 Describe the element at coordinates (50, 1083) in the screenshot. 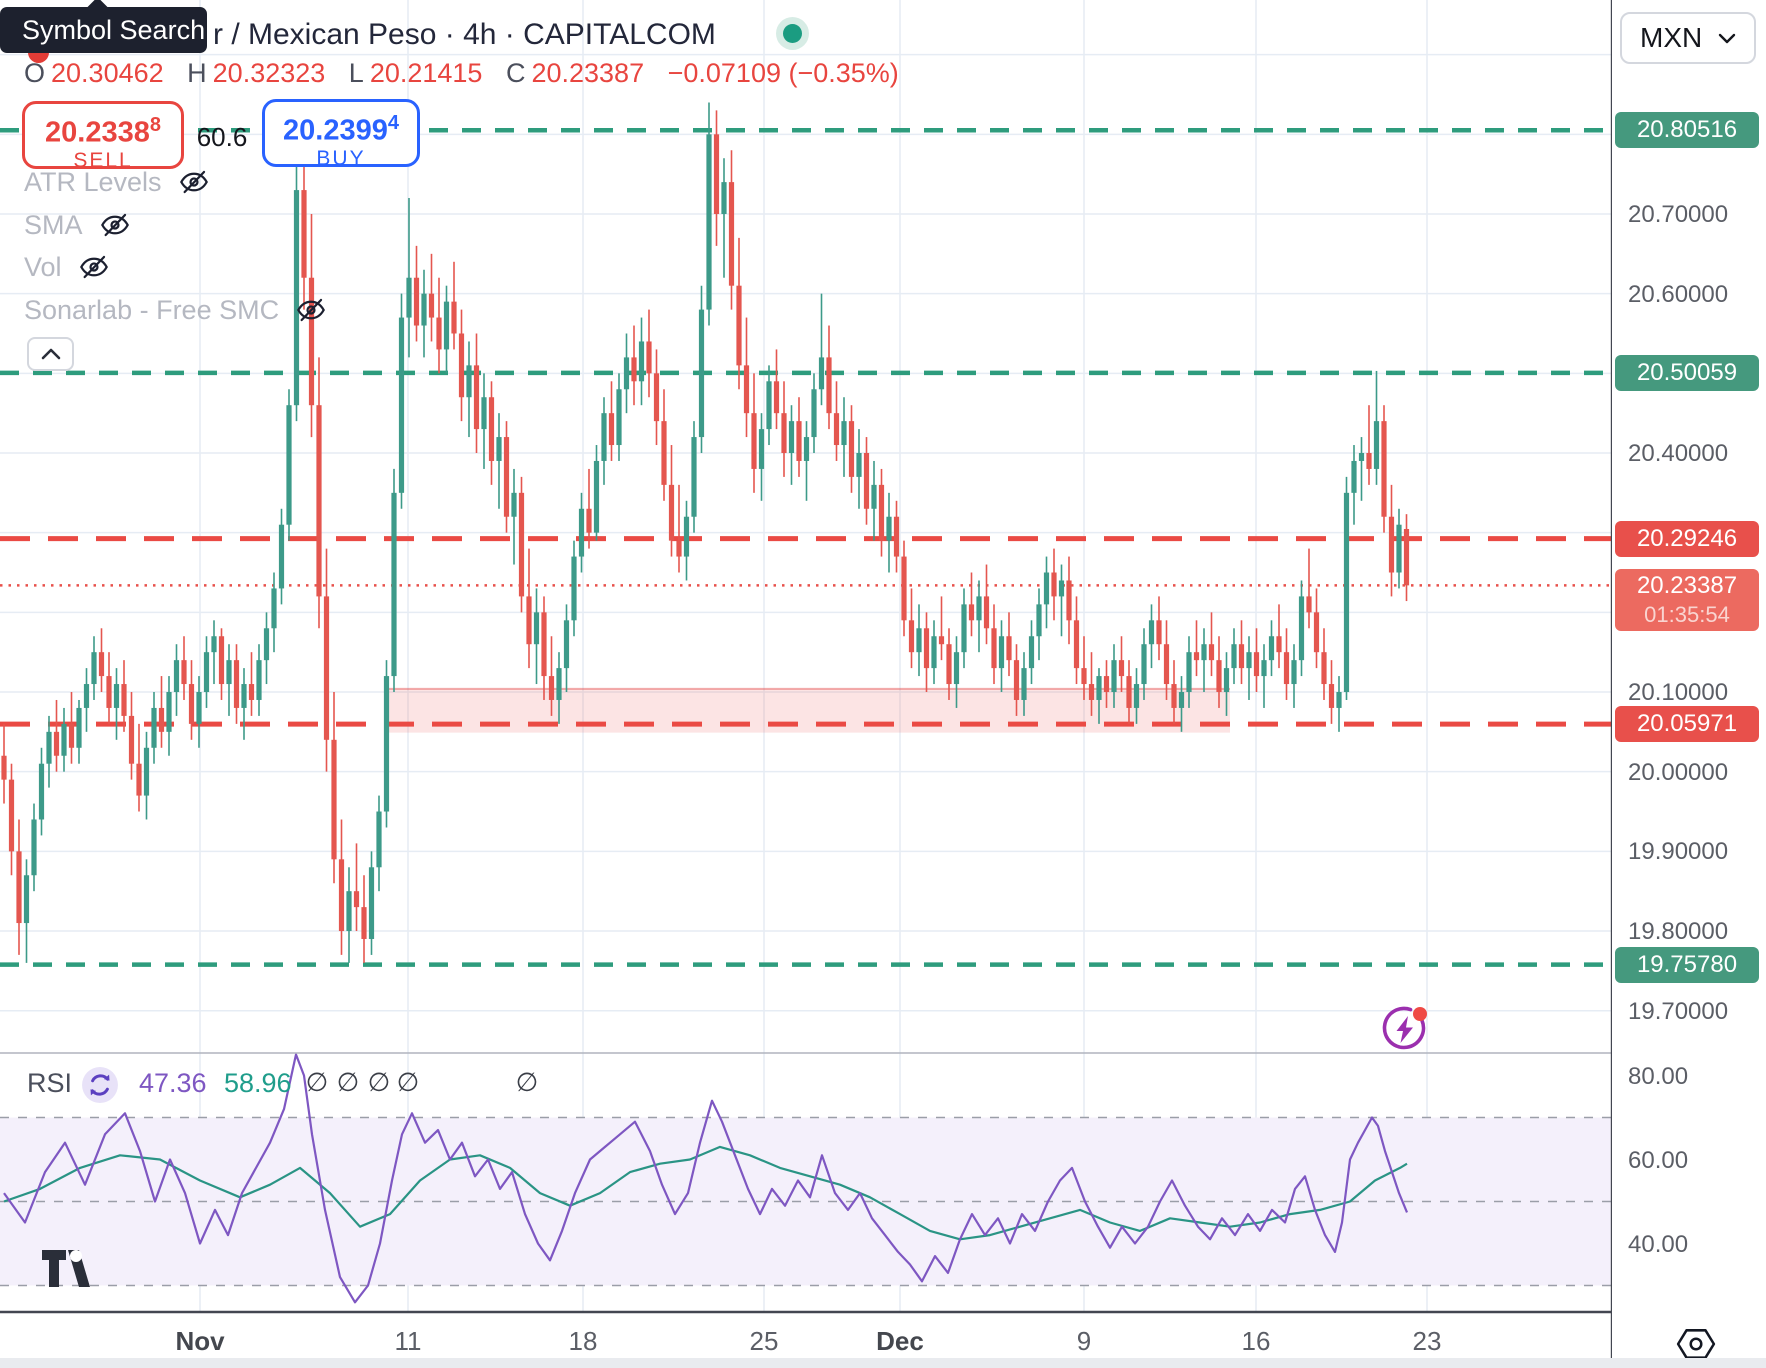

I see `rsi-indicator-title: RSI` at that location.